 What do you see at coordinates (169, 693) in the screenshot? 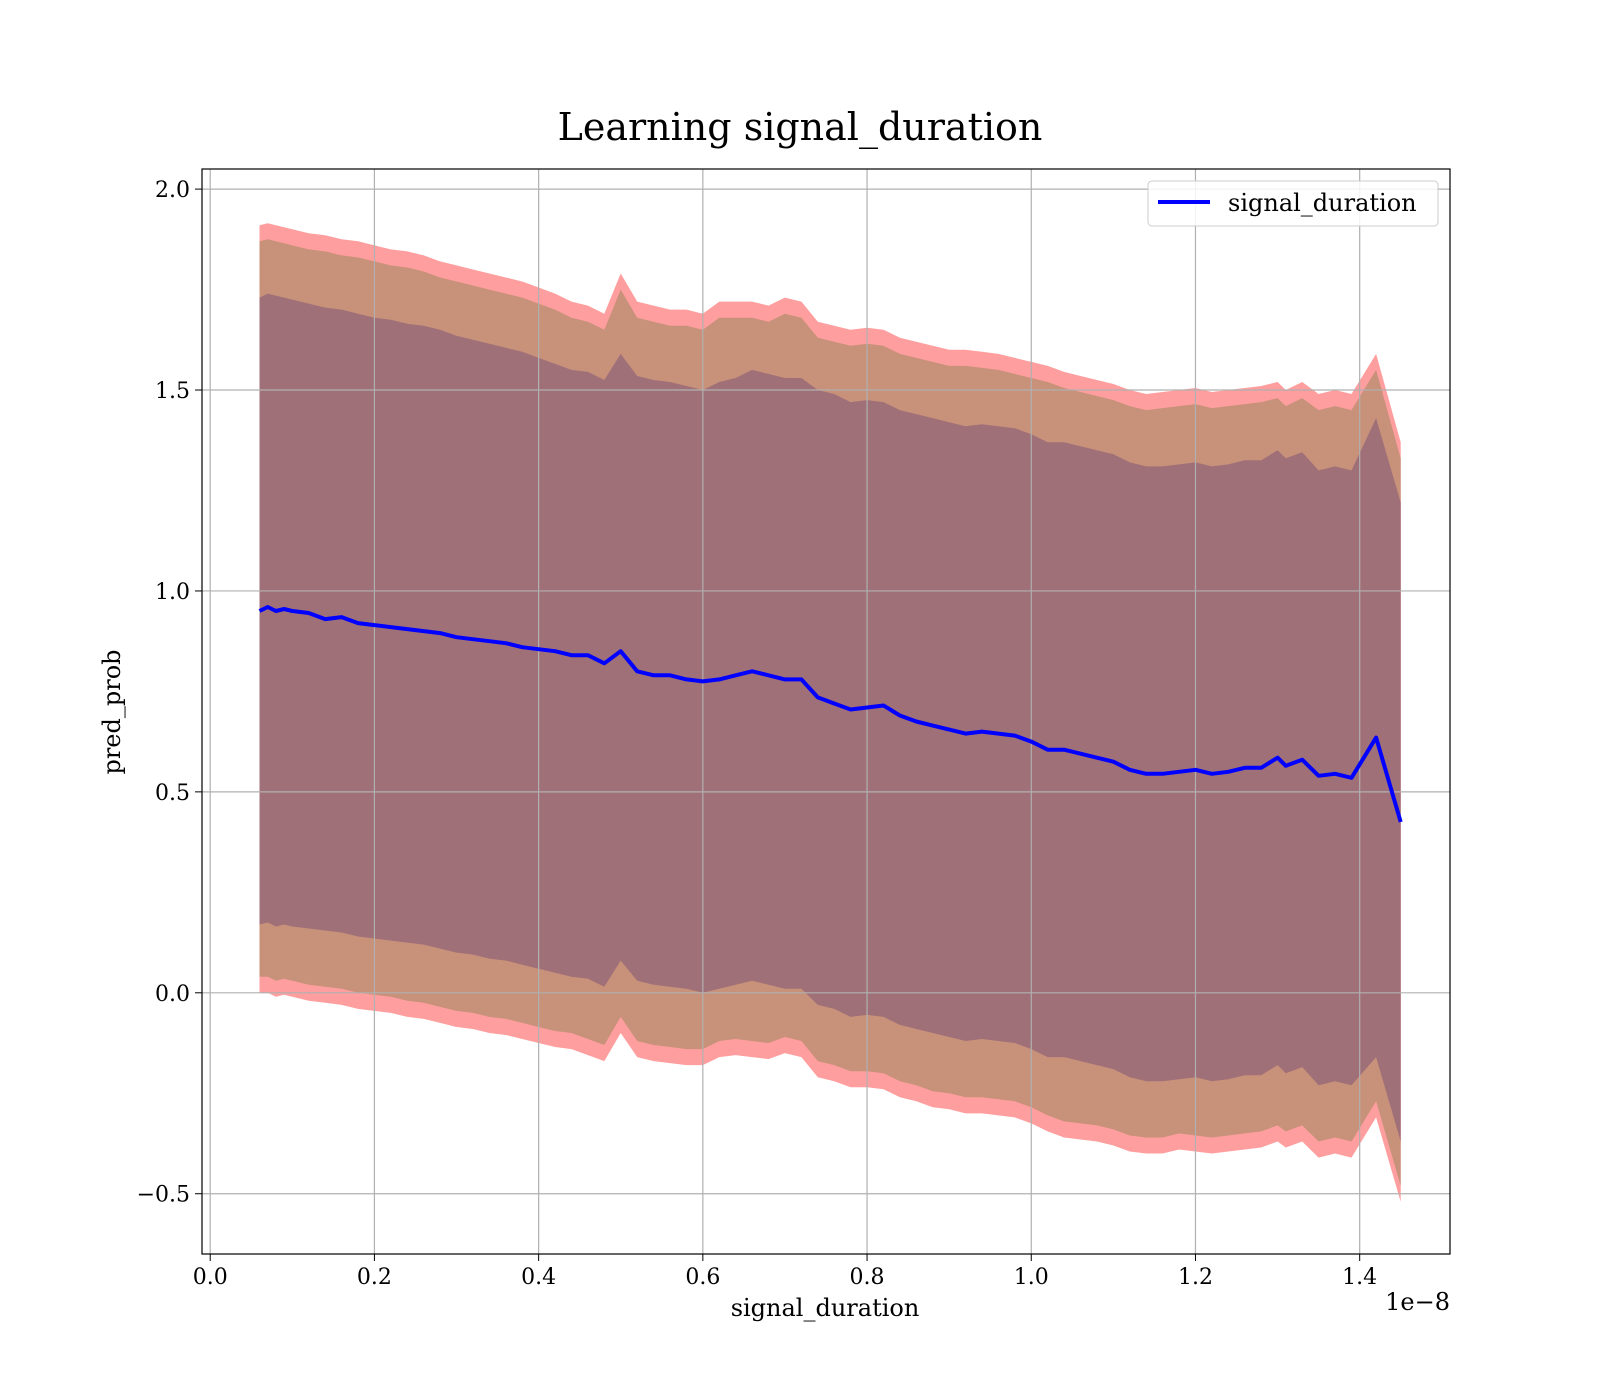
I see `y-axis-ticks: −0.5 0.0 0.5 1.0 1.5 2.0` at bounding box center [169, 693].